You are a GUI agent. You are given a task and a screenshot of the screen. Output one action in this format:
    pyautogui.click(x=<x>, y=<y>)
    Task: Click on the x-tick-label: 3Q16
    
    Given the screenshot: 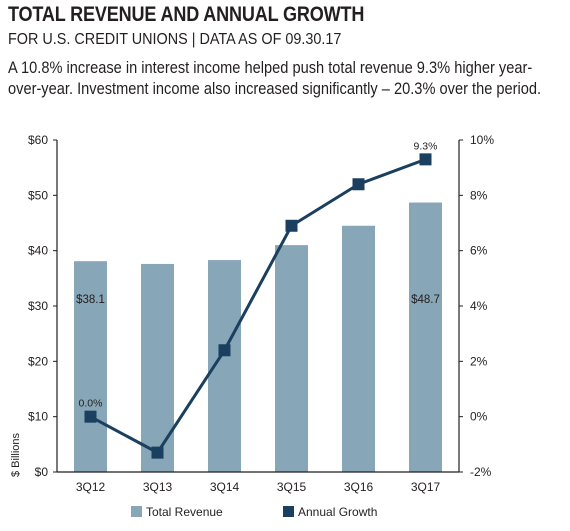 What is the action you would take?
    pyautogui.click(x=359, y=487)
    